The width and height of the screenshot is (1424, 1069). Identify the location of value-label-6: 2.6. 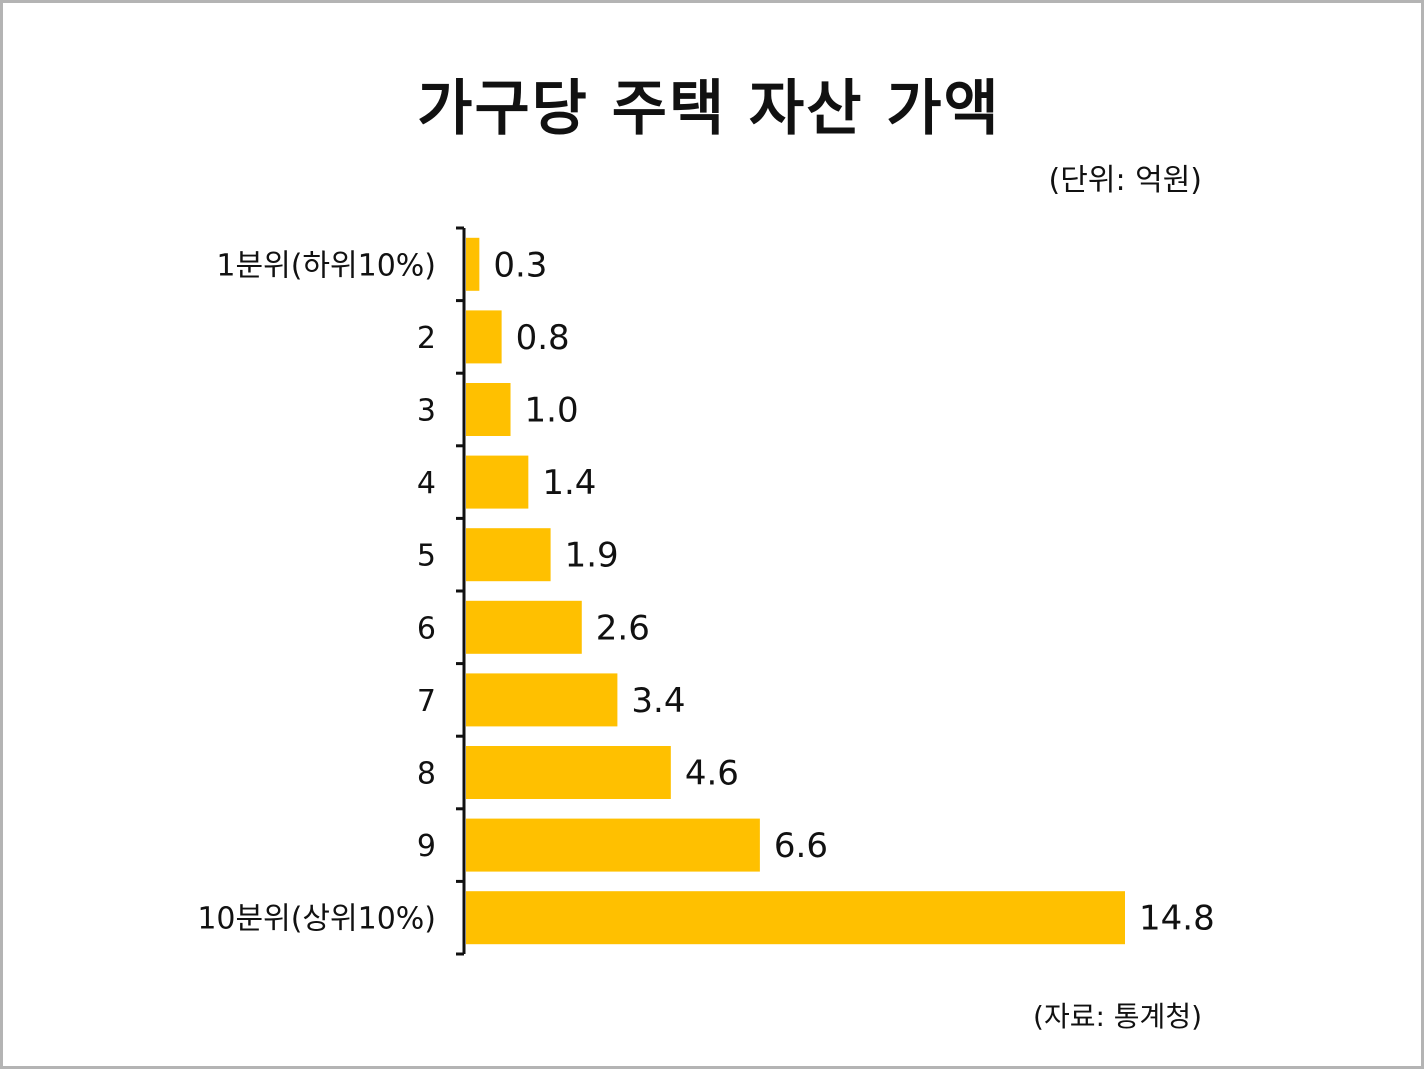
(623, 628).